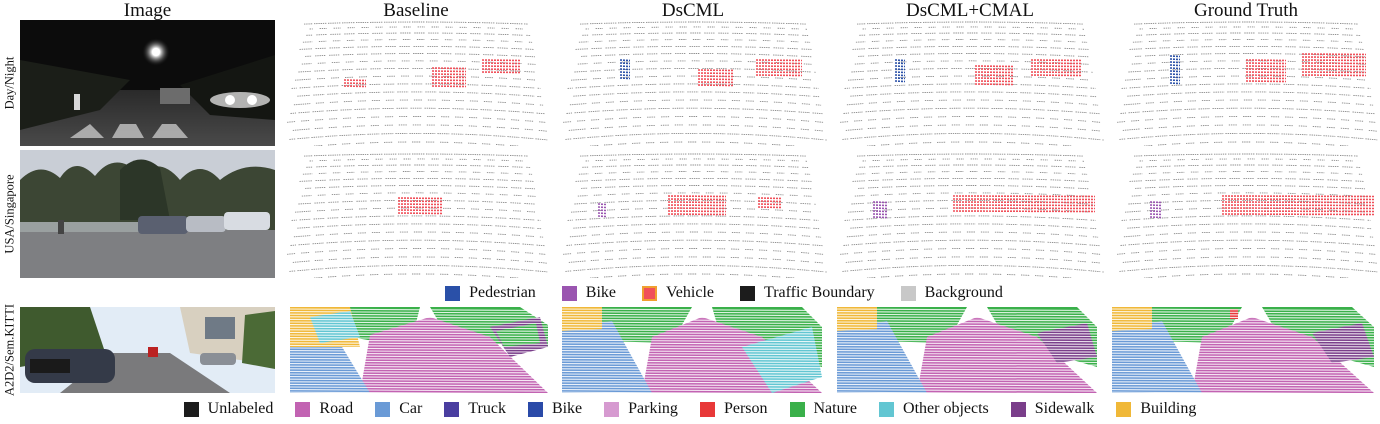  I want to click on camera-image-night, so click(147, 83).